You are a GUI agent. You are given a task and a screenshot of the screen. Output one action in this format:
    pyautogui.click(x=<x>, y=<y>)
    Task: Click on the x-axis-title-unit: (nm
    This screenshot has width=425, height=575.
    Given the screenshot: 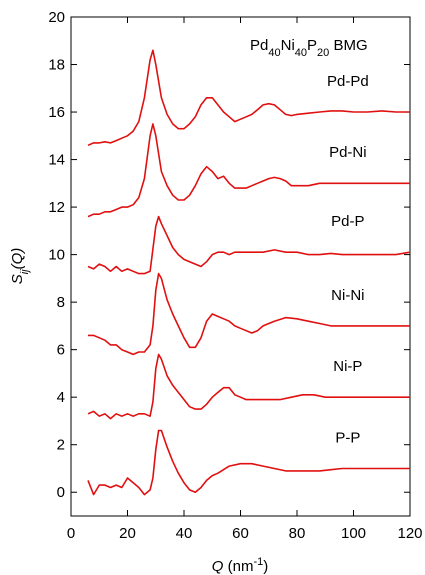 What is the action you would take?
    pyautogui.click(x=238, y=566)
    